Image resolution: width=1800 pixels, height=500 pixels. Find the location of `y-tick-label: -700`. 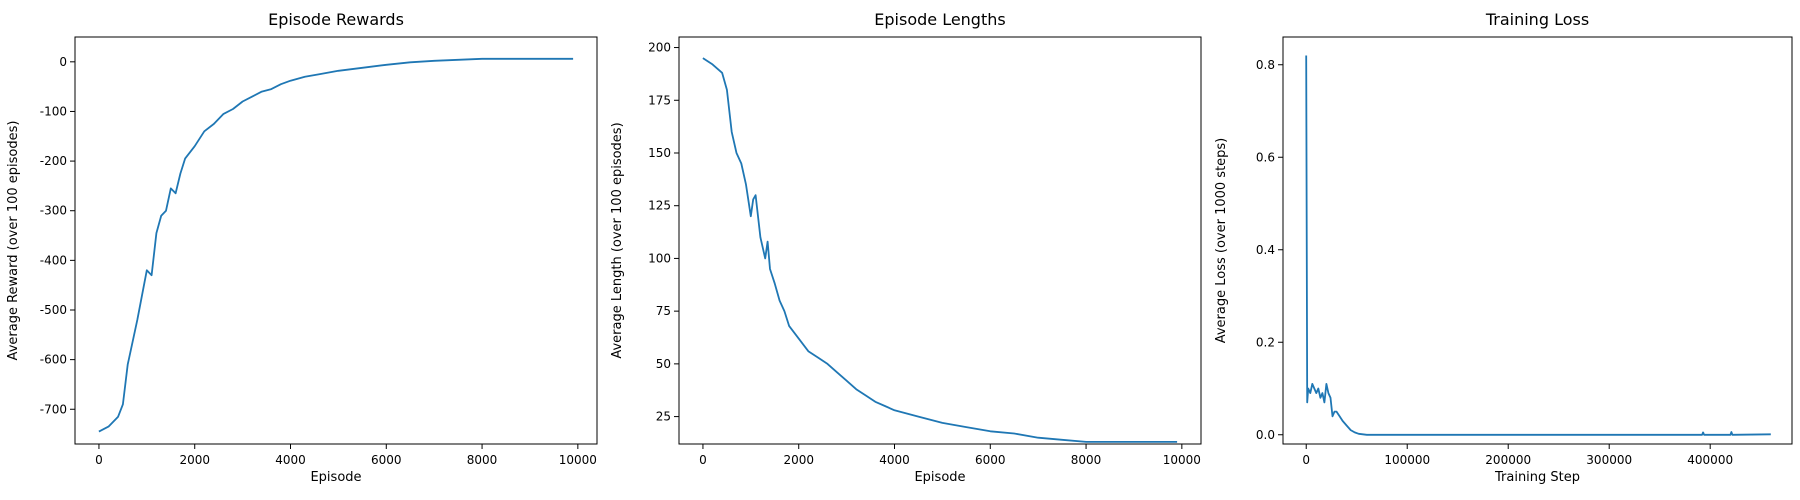

y-tick-label: -700 is located at coordinates (53, 409).